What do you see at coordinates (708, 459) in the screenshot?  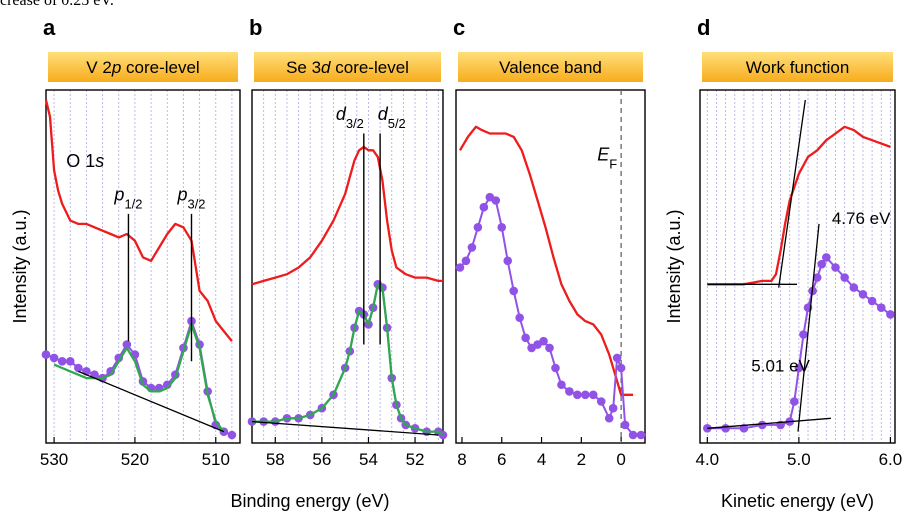 I see `x-tick-label: 4.0` at bounding box center [708, 459].